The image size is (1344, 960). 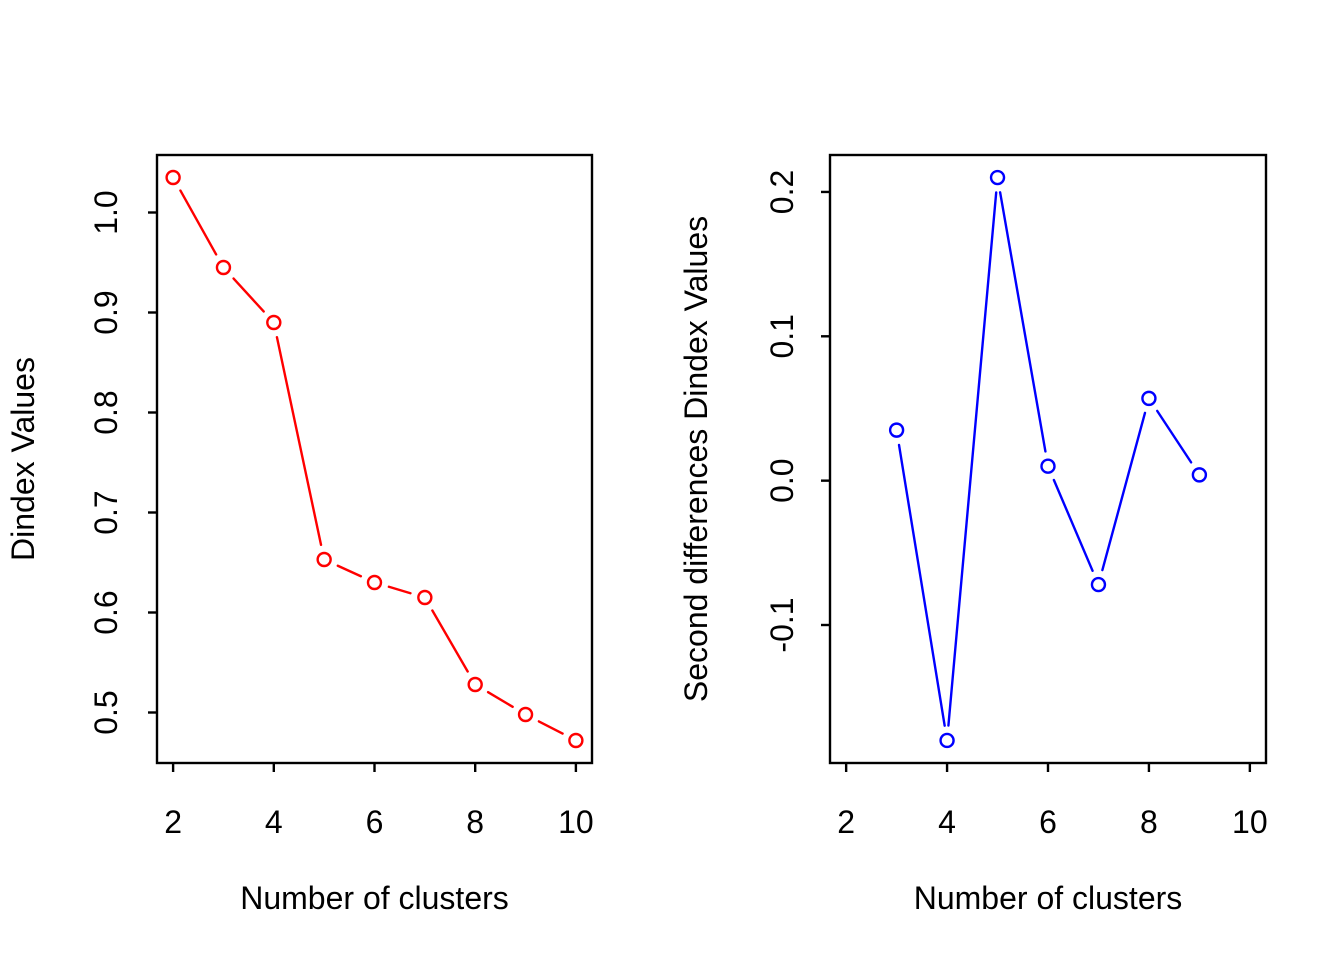 I want to click on right-y-axis-title: Second differences Dindex Values, so click(x=696, y=459).